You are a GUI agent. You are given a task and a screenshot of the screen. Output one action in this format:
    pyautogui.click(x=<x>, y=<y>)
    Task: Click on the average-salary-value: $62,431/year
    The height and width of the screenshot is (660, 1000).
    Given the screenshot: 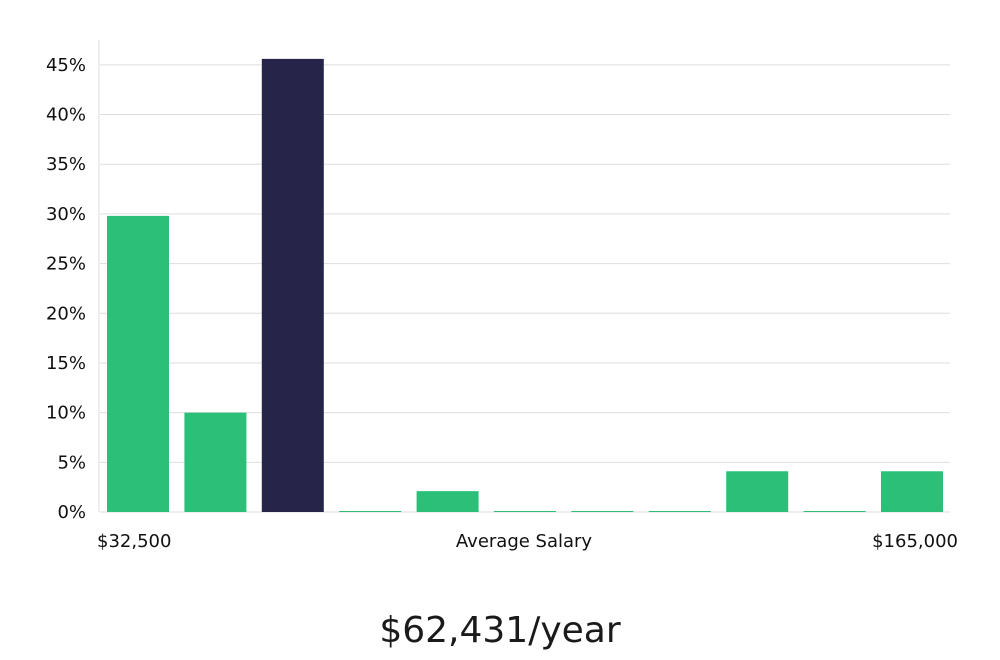 What is the action you would take?
    pyautogui.click(x=500, y=630)
    